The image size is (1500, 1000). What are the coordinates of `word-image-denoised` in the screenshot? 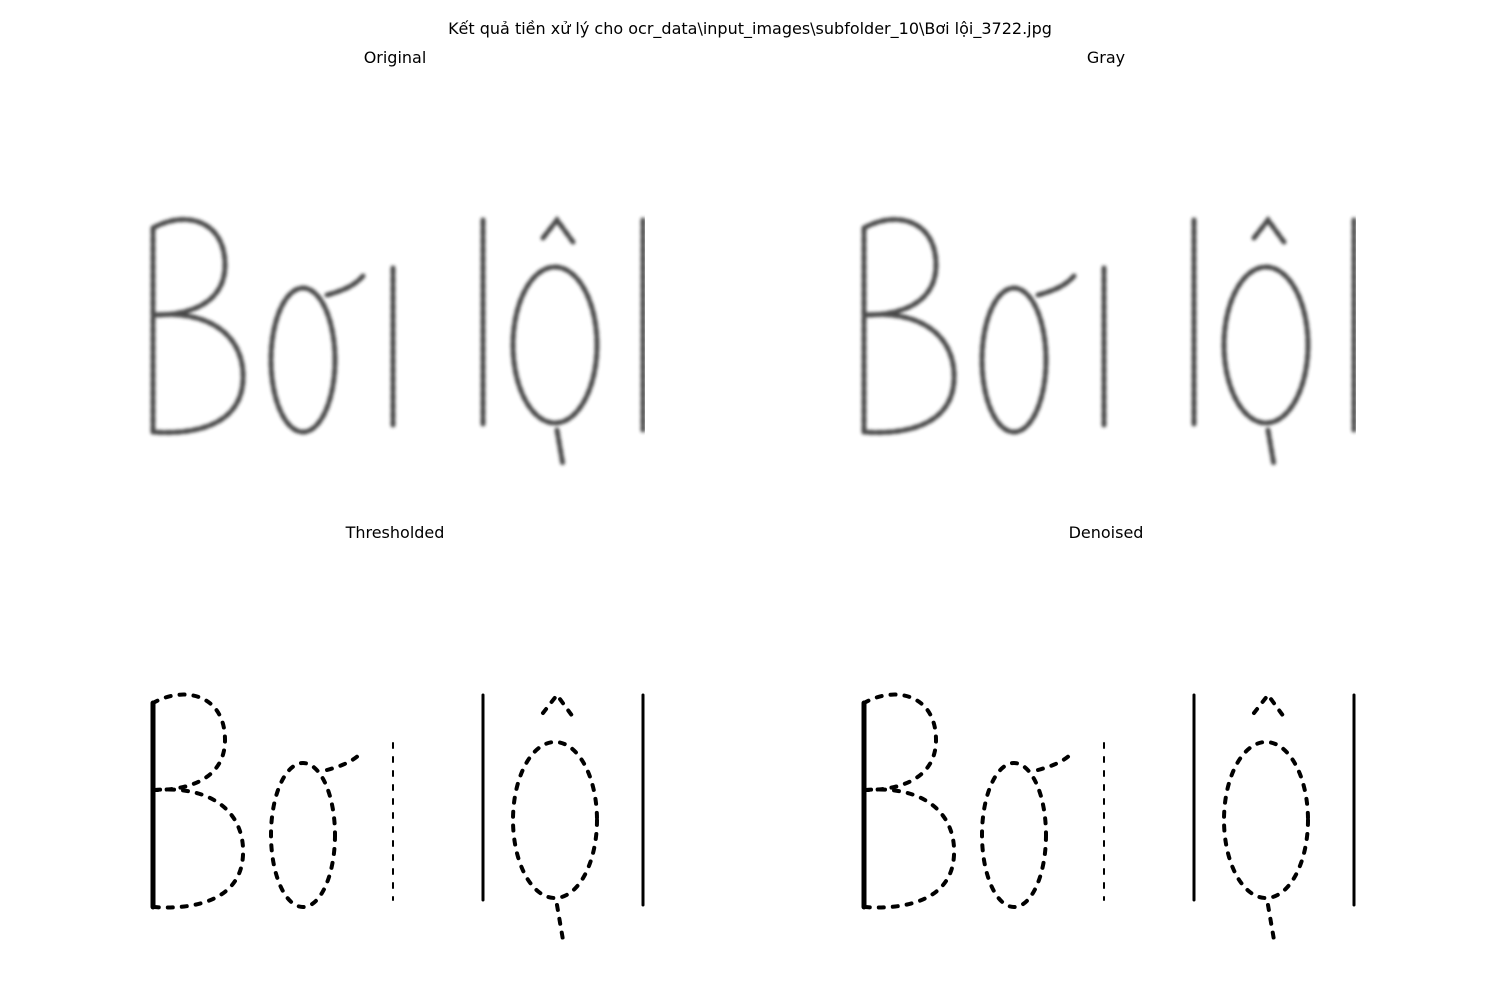 It's located at (1108, 816).